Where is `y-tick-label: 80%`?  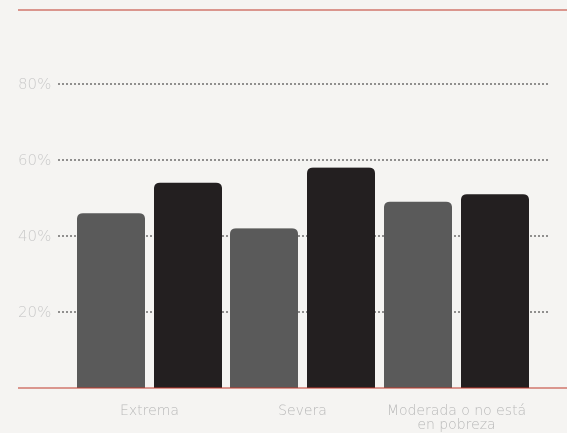 y-tick-label: 80% is located at coordinates (34, 84).